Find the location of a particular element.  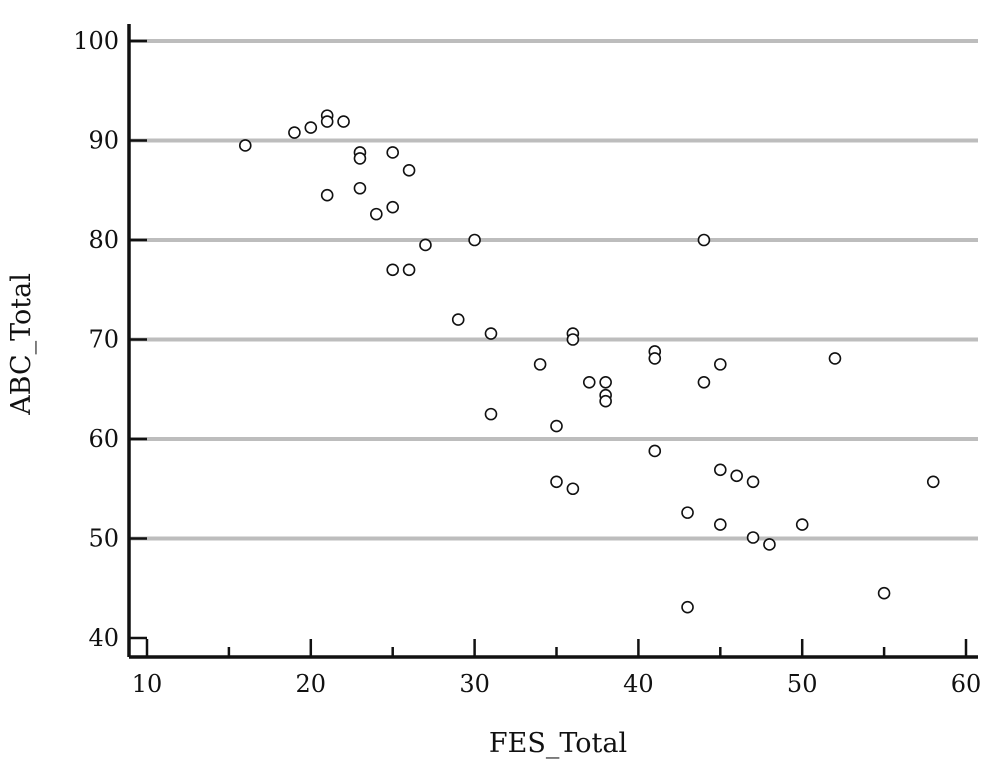

y-tick-label: 70 is located at coordinates (103, 340).